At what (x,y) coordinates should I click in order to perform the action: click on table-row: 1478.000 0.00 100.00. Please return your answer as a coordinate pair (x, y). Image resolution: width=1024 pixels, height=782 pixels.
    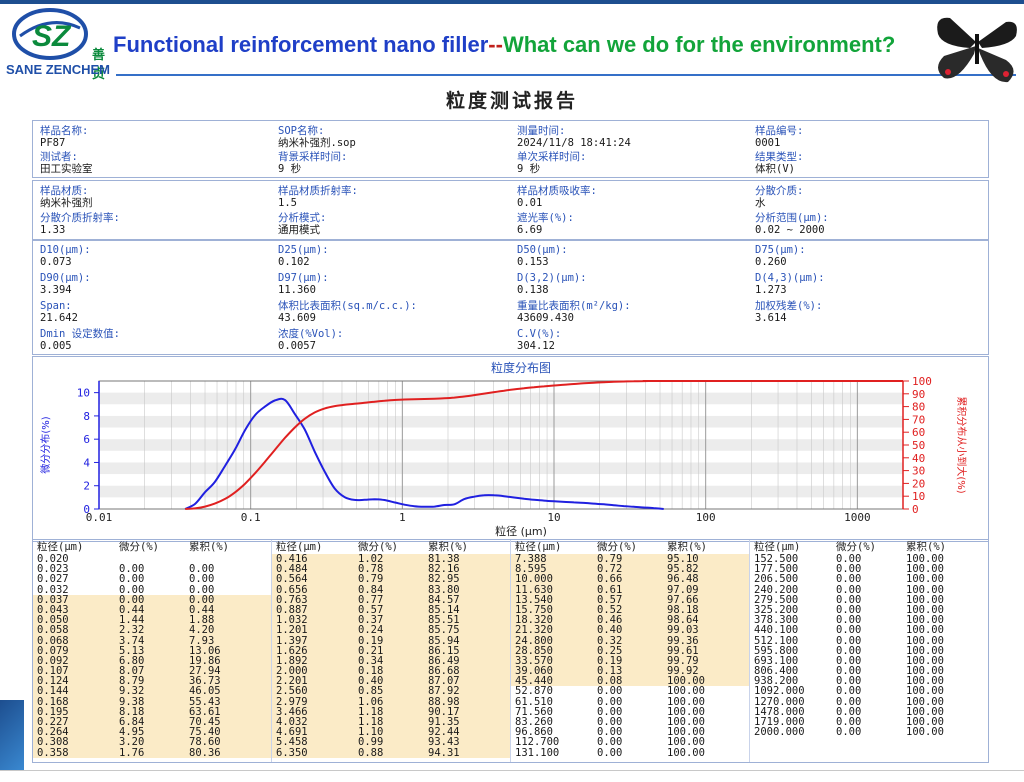
    Looking at the image, I should click on (869, 711).